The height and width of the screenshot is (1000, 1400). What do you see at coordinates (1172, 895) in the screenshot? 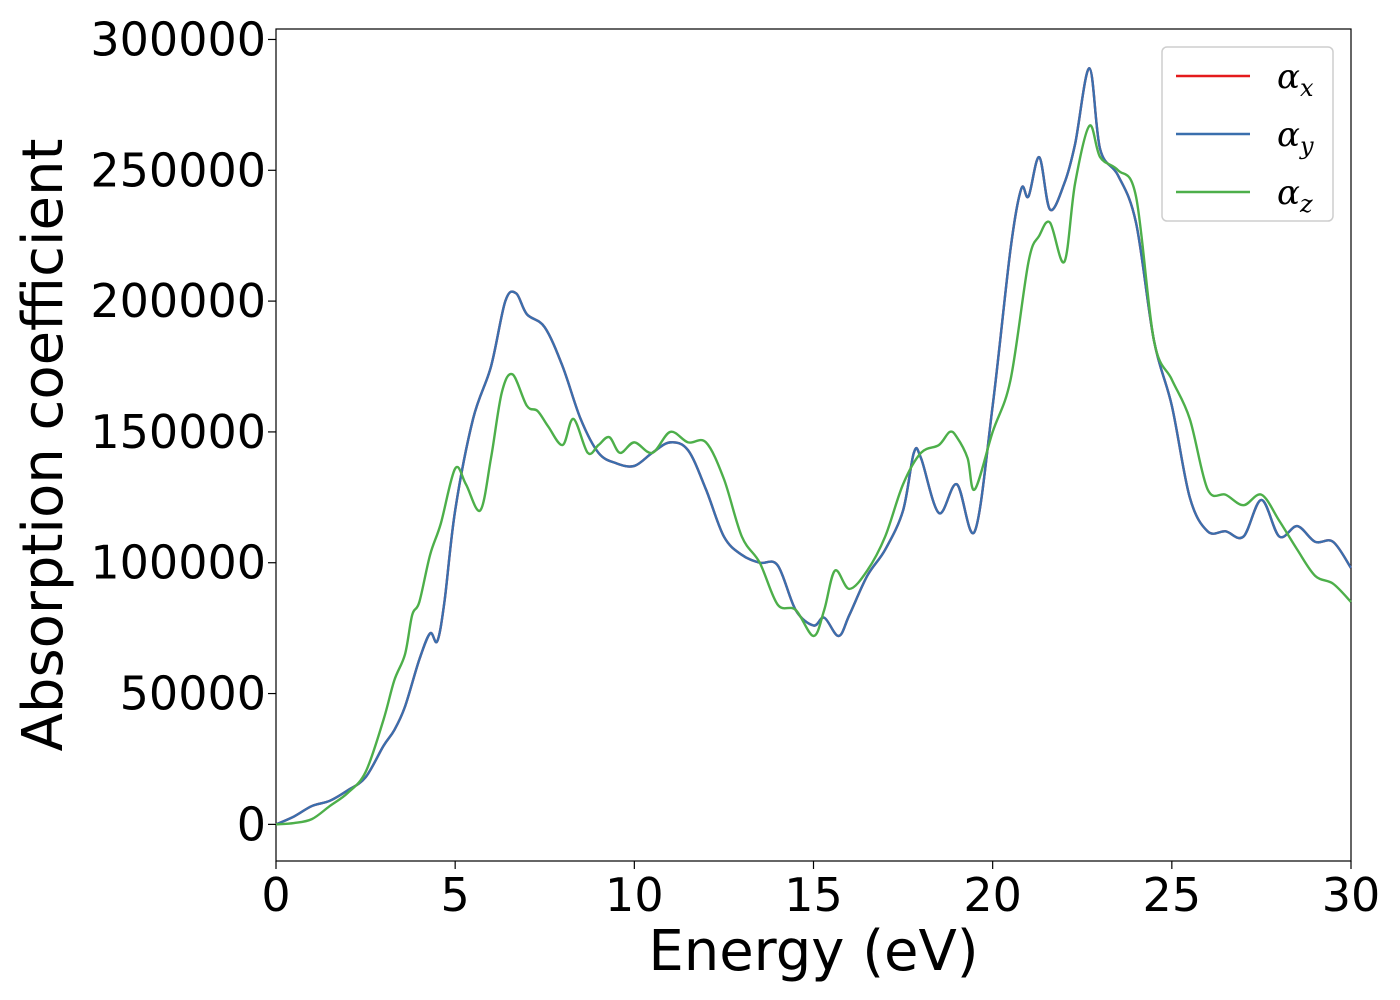
I see `x-tick-label: 25` at bounding box center [1172, 895].